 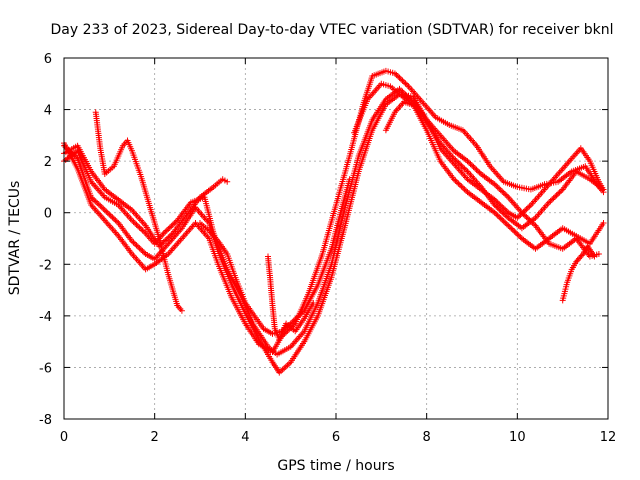 I want to click on y-tick-label: 4, so click(x=48, y=111).